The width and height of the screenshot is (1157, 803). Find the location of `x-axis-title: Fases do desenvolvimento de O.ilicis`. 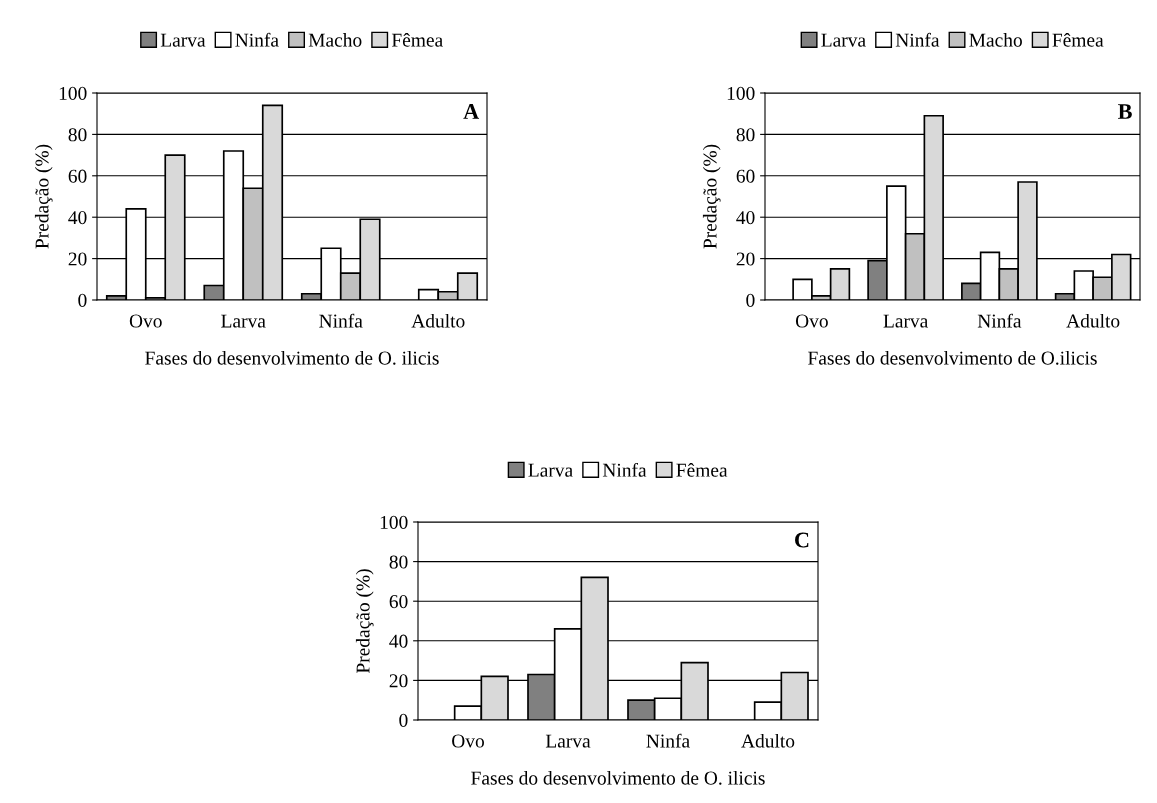

x-axis-title: Fases do desenvolvimento de O.ilicis is located at coordinates (952, 357).